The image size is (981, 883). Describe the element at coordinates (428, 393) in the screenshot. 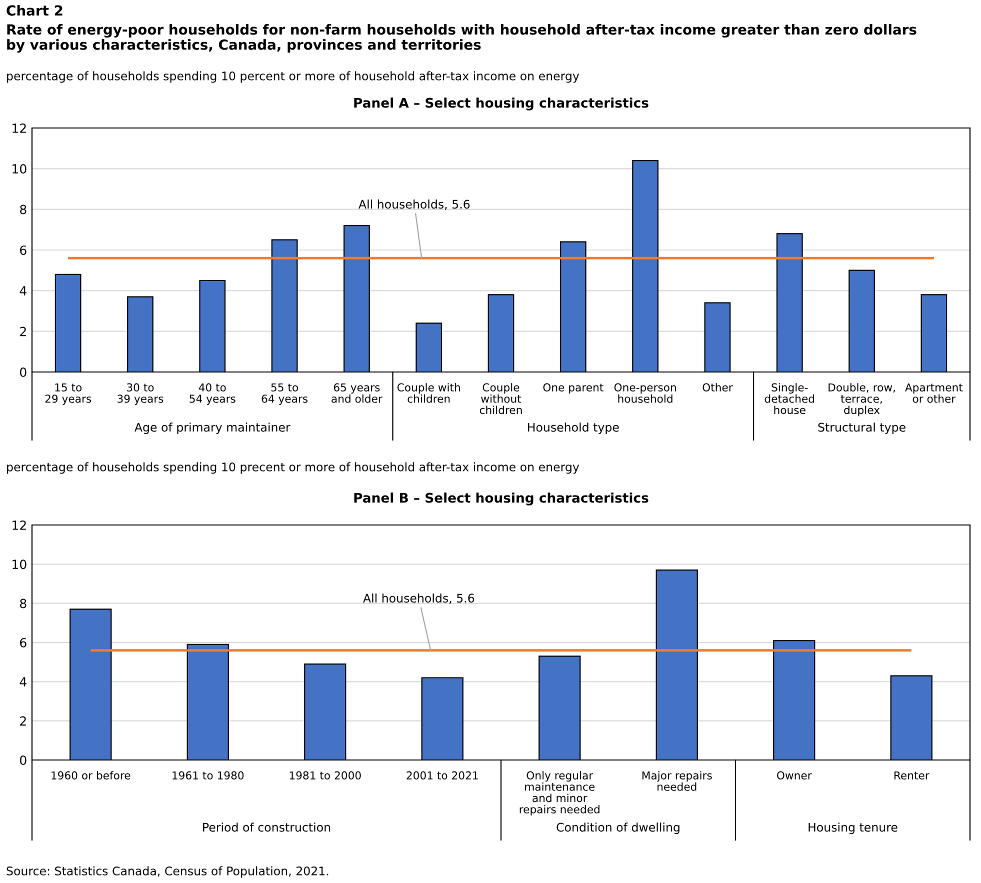

I see `x-tick-label: Couple with children` at that location.